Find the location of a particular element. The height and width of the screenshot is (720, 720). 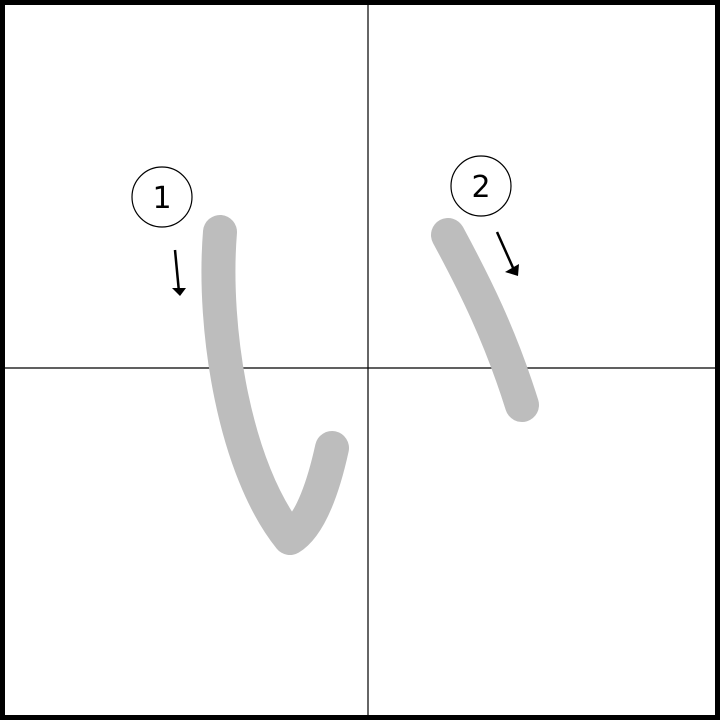

stroke-2-direction-arrow-icon is located at coordinates (507, 253).